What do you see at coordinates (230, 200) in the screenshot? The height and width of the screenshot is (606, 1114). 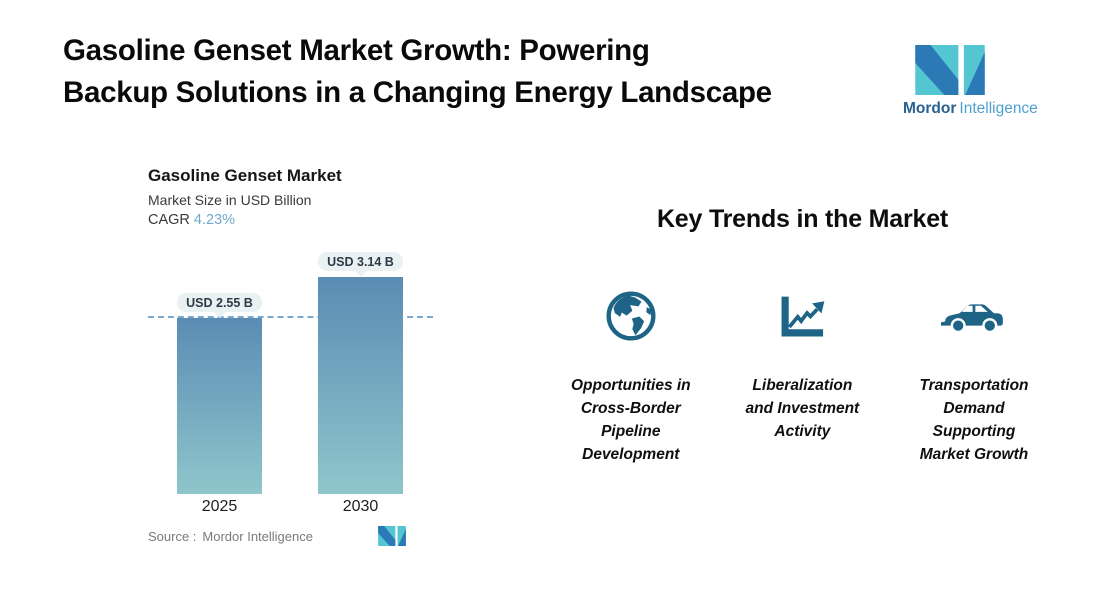 I see `chart-subtitle: Market Size in USD Billion` at bounding box center [230, 200].